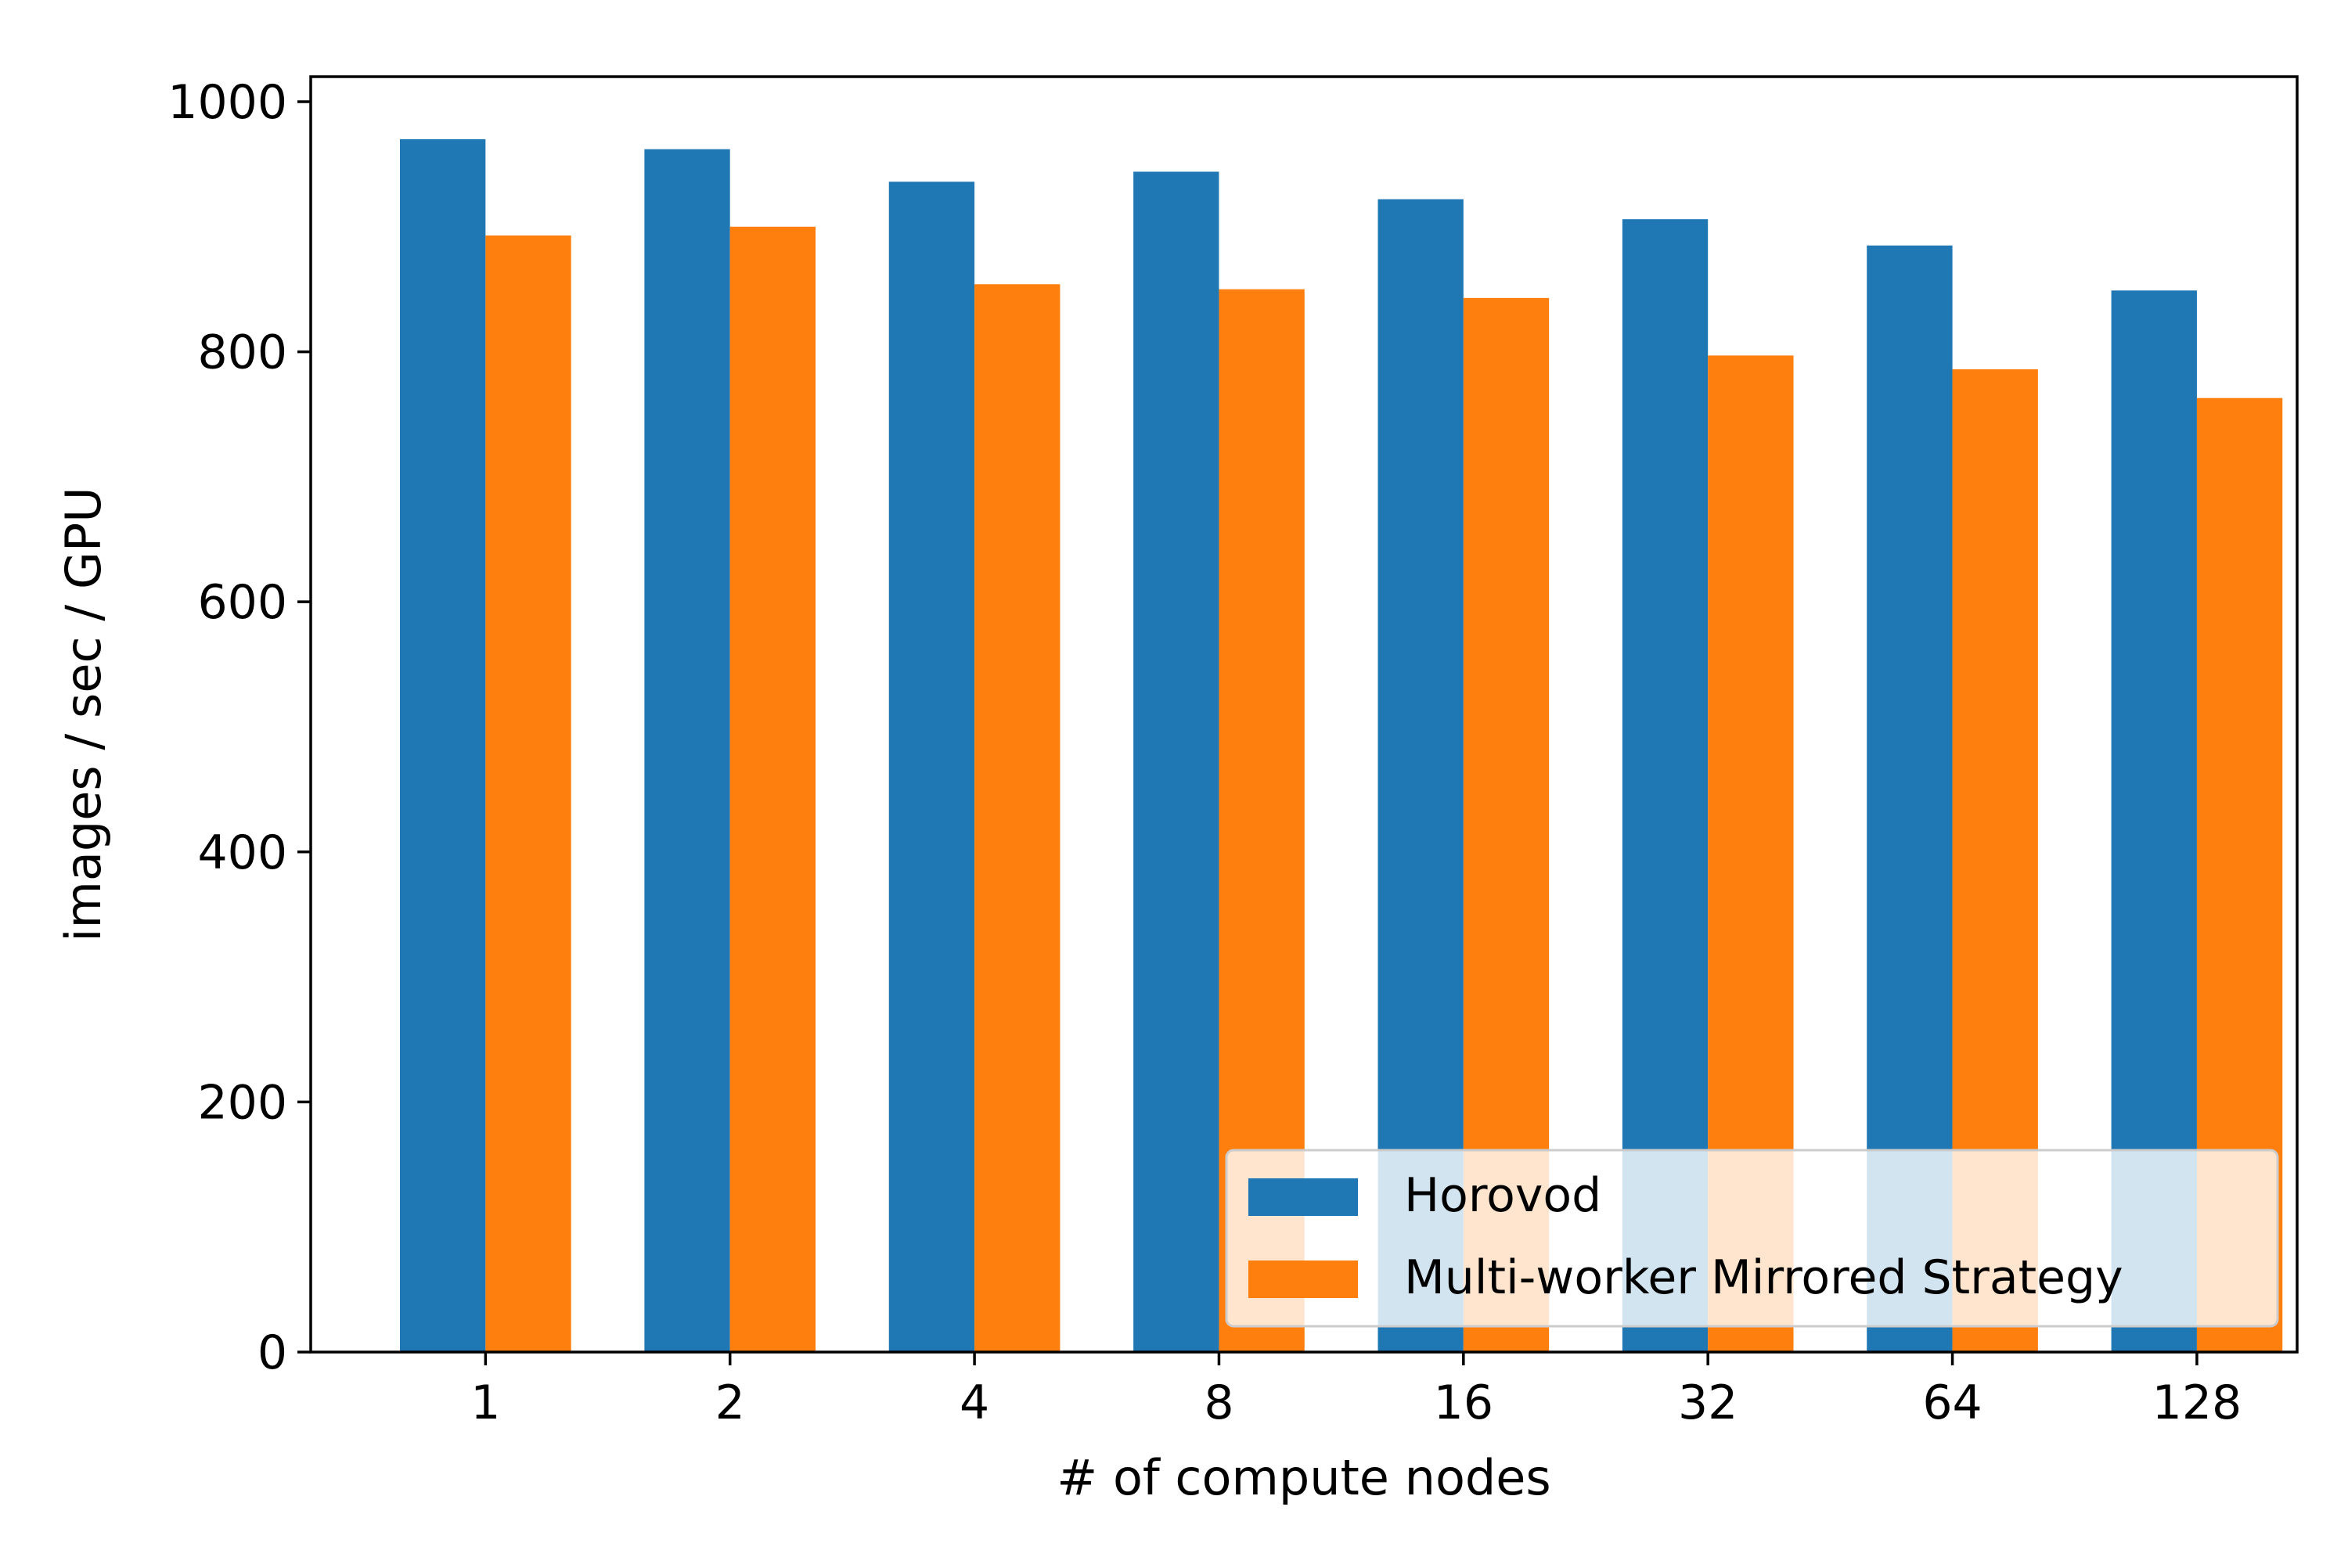  Describe the element at coordinates (1952, 1403) in the screenshot. I see `x-tick-label-64: 64` at that location.